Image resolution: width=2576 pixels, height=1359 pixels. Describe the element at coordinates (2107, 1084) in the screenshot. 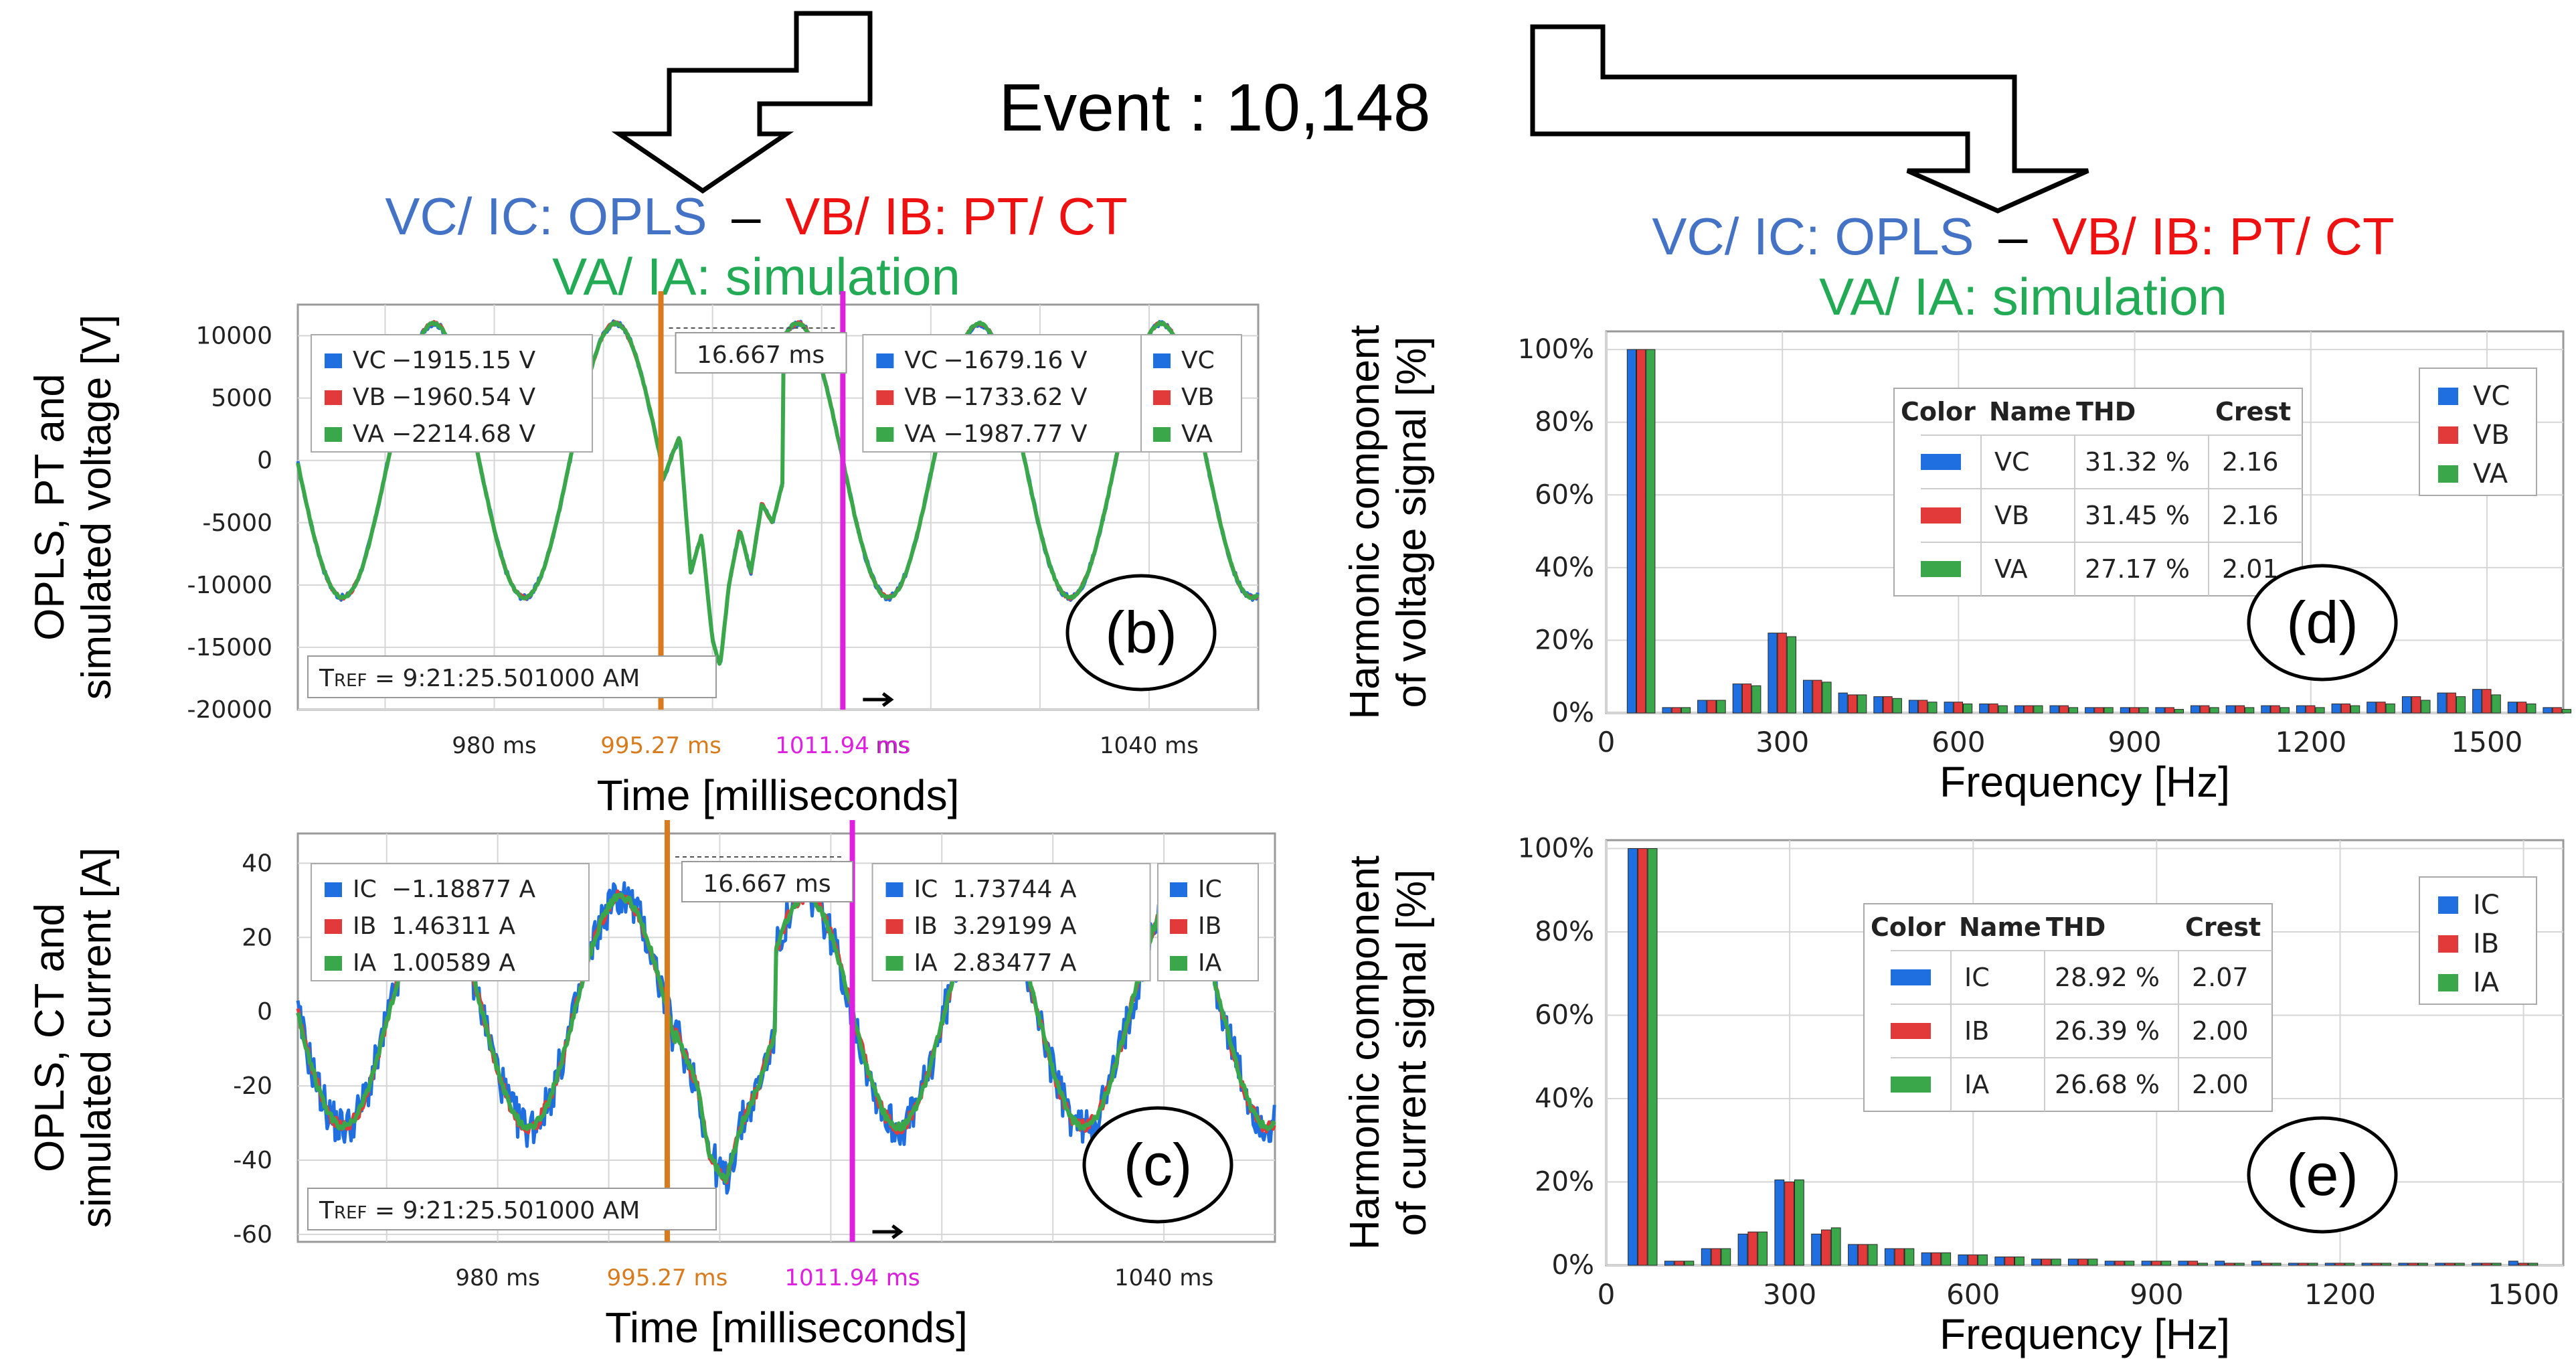

I see `table-cell-thd: 26.68 %` at that location.